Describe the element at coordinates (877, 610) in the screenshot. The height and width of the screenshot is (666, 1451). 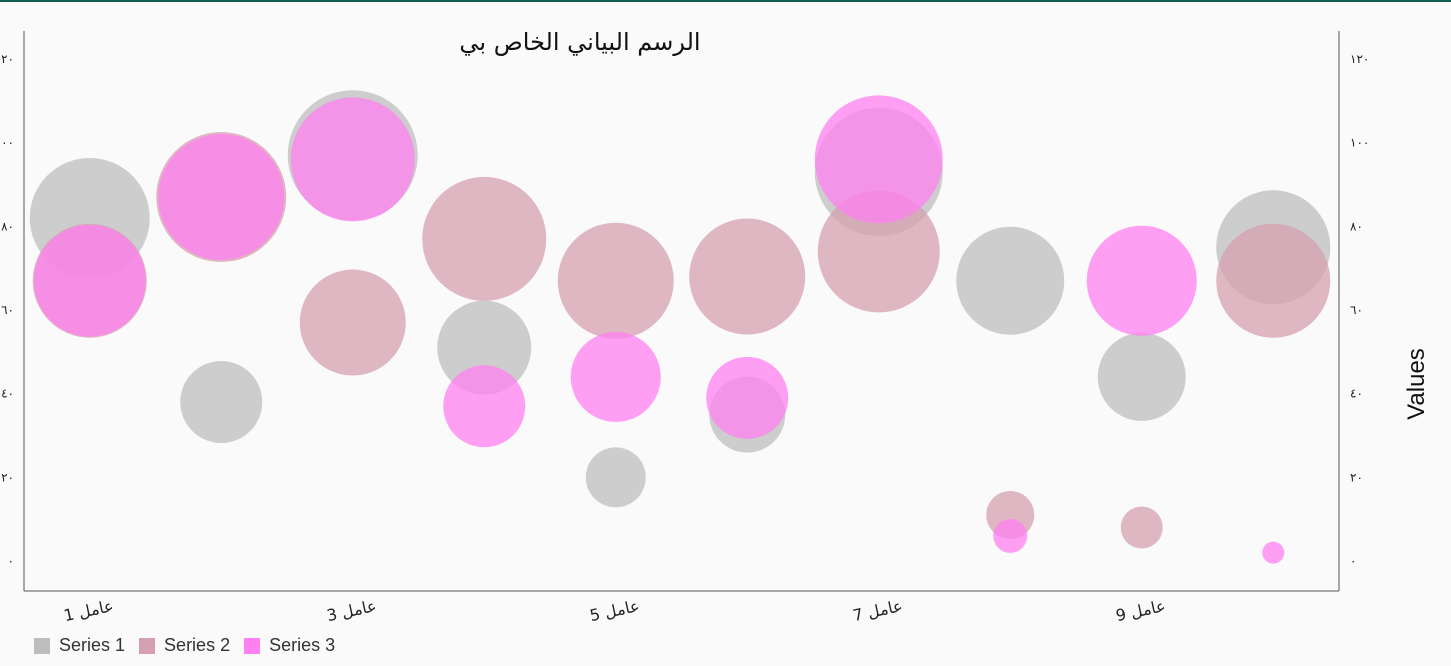
I see `x-tick-label: عامل 7` at that location.